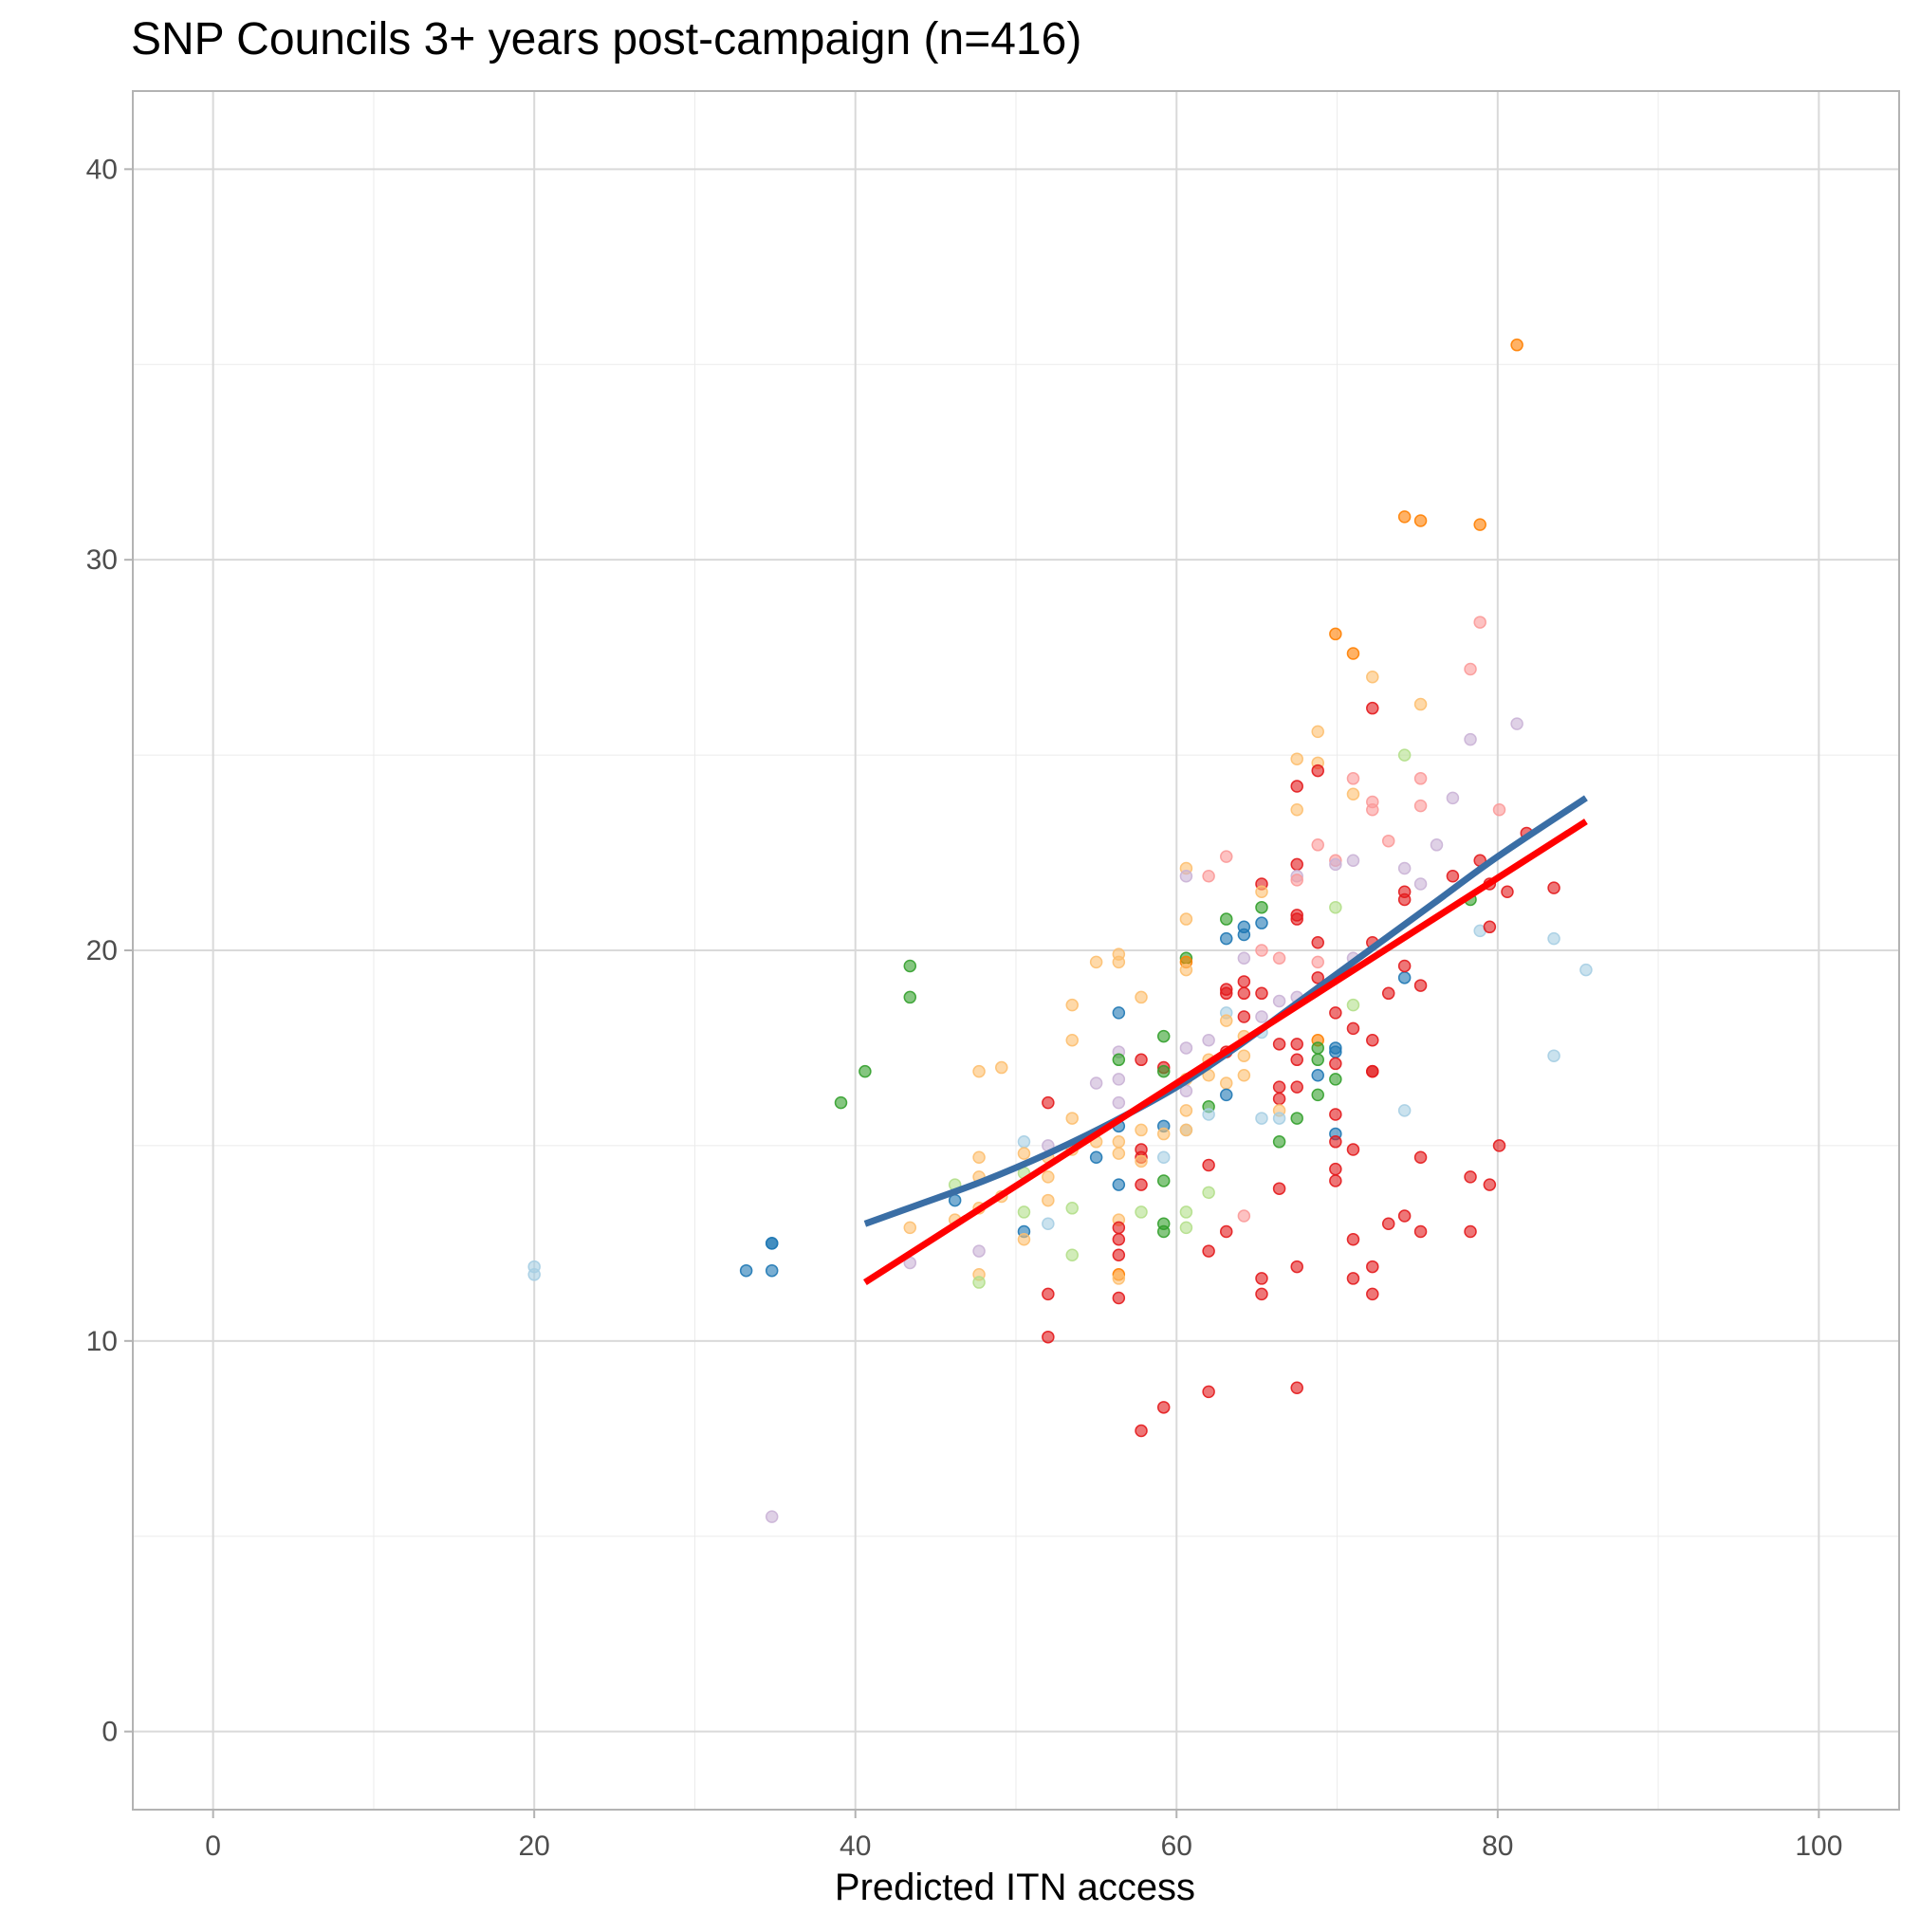  Describe the element at coordinates (533, 1846) in the screenshot. I see `x-tick-label: 20` at that location.